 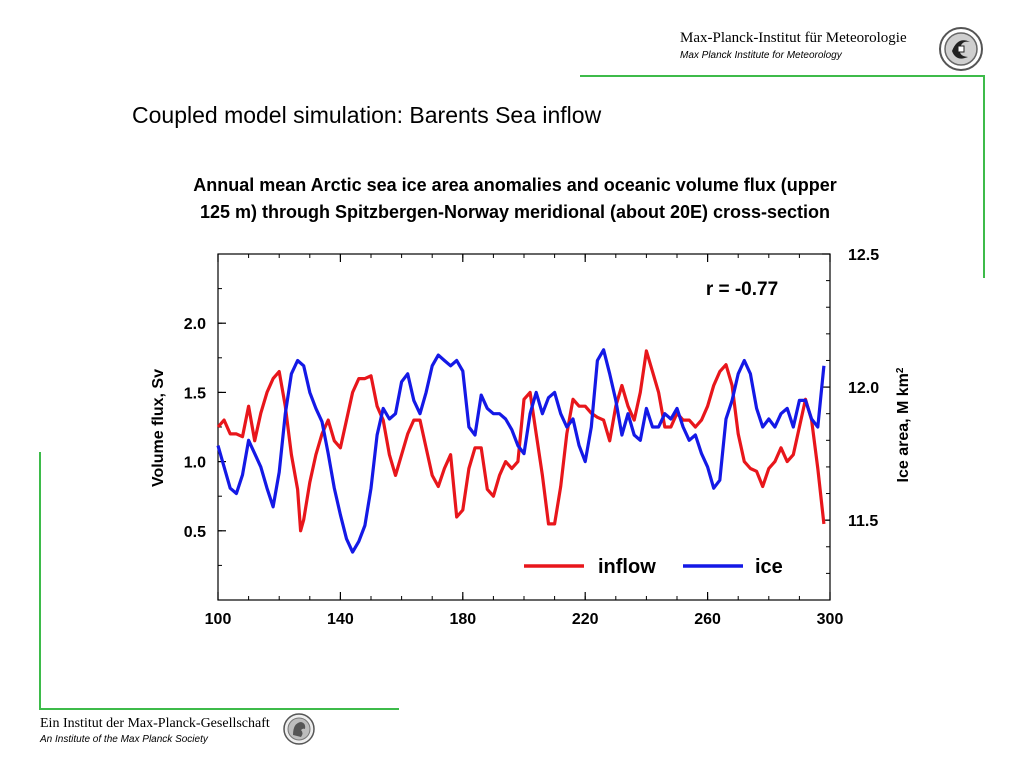 What do you see at coordinates (40, 581) in the screenshot?
I see `left-rule` at bounding box center [40, 581].